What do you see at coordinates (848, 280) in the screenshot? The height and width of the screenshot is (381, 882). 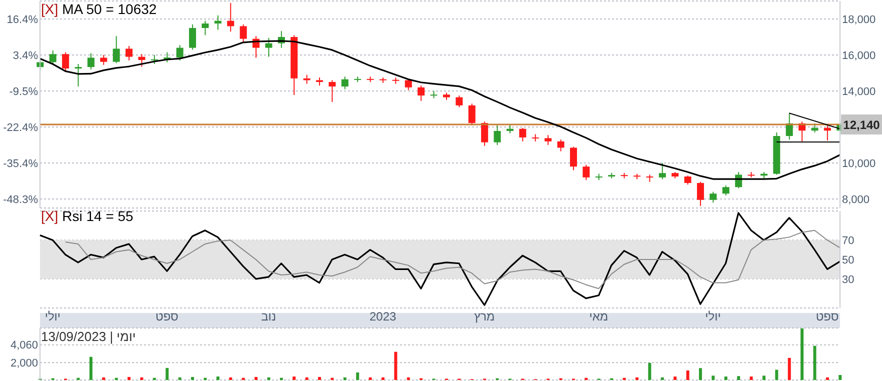 I see `y-tick-label: 30` at bounding box center [848, 280].